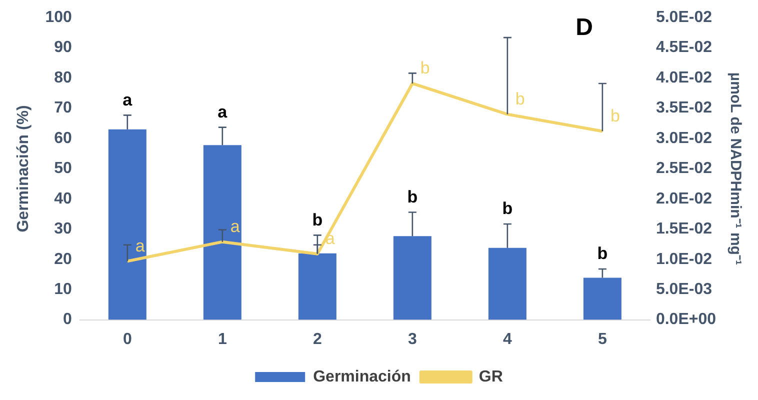 This screenshot has height=400, width=758. What do you see at coordinates (63, 169) in the screenshot?
I see `y-tick-label: 50` at bounding box center [63, 169].